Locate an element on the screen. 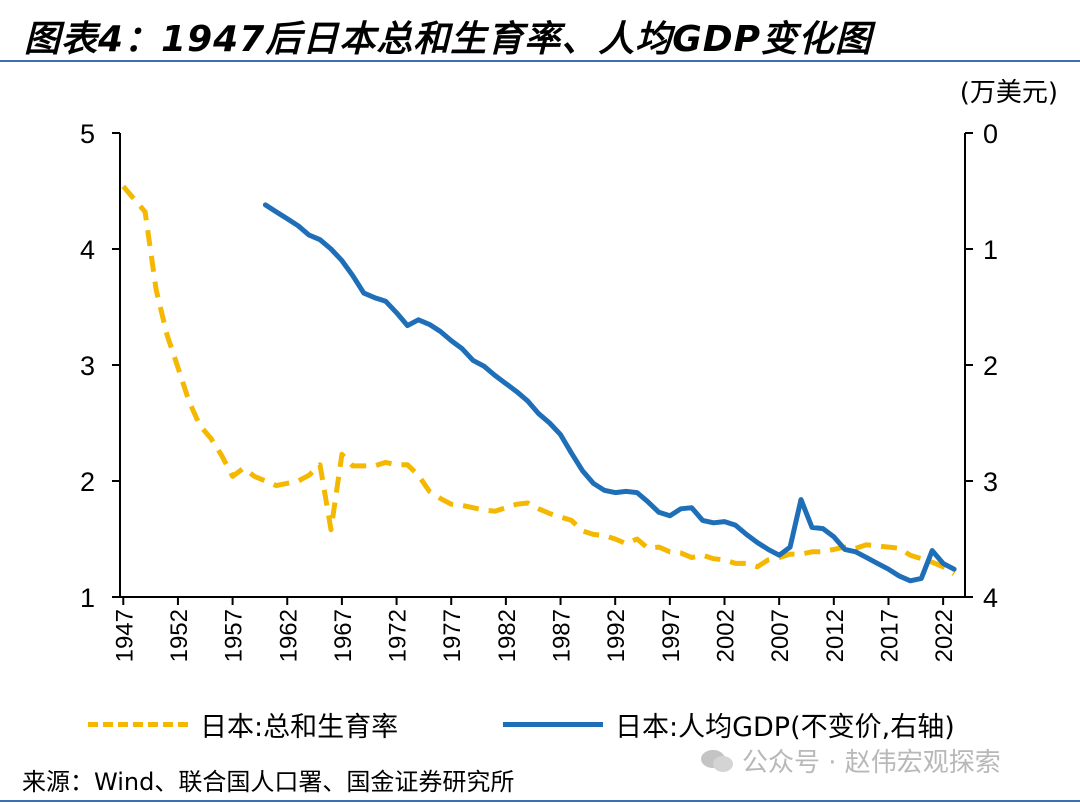 This screenshot has width=1080, height=803. right-tick-label: 1 is located at coordinates (990, 250).